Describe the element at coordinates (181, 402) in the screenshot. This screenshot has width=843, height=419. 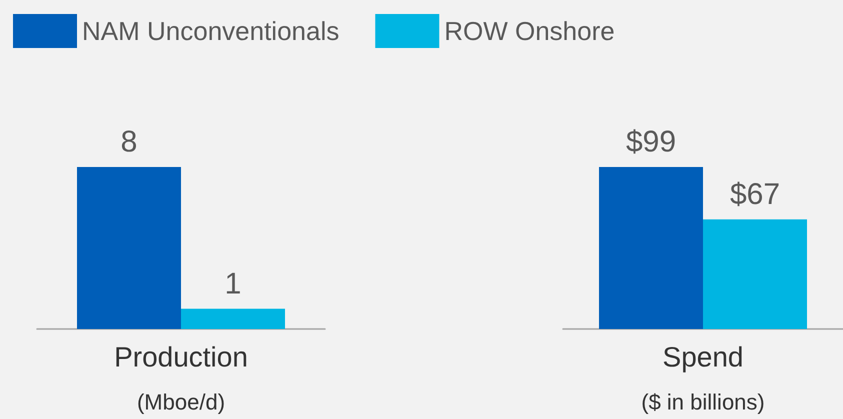
I see `x-axis-title: (Mboe/d)` at that location.